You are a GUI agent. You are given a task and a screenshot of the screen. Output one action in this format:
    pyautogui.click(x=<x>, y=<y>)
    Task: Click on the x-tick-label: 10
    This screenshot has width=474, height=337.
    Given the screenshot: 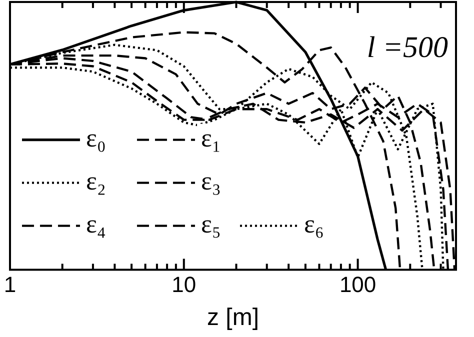 What is the action you would take?
    pyautogui.click(x=184, y=285)
    